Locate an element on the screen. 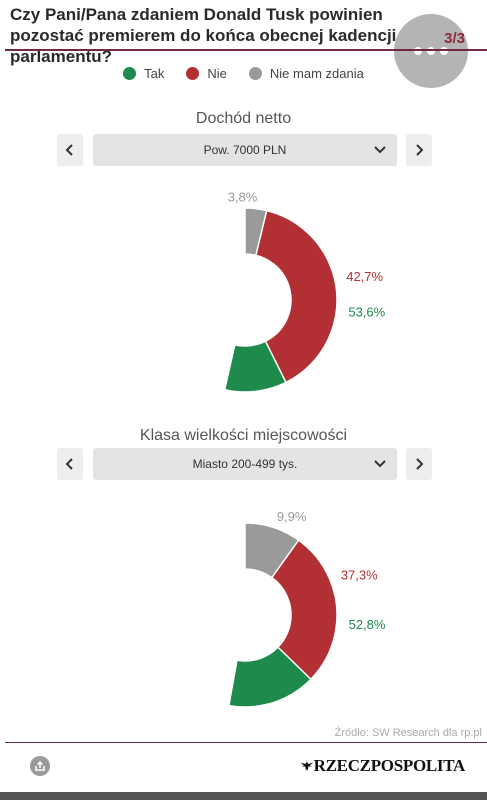  data-label-tak: 53,6% is located at coordinates (366, 312).